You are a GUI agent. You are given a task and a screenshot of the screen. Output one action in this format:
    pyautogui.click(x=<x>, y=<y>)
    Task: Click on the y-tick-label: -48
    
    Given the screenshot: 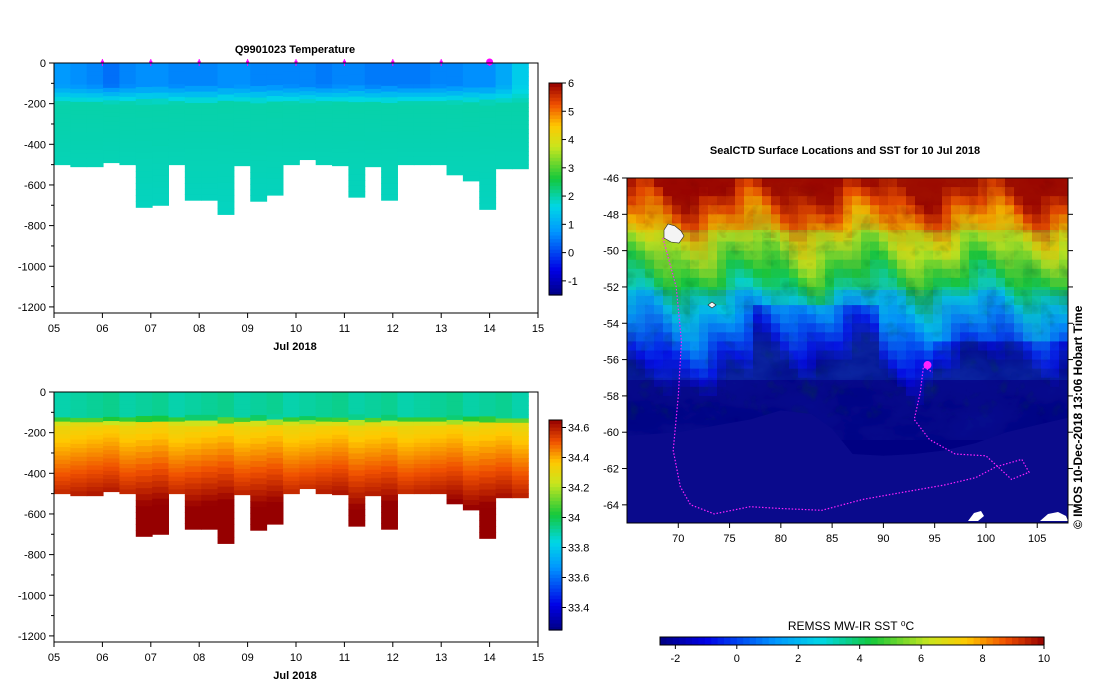 What is the action you would take?
    pyautogui.click(x=611, y=215)
    